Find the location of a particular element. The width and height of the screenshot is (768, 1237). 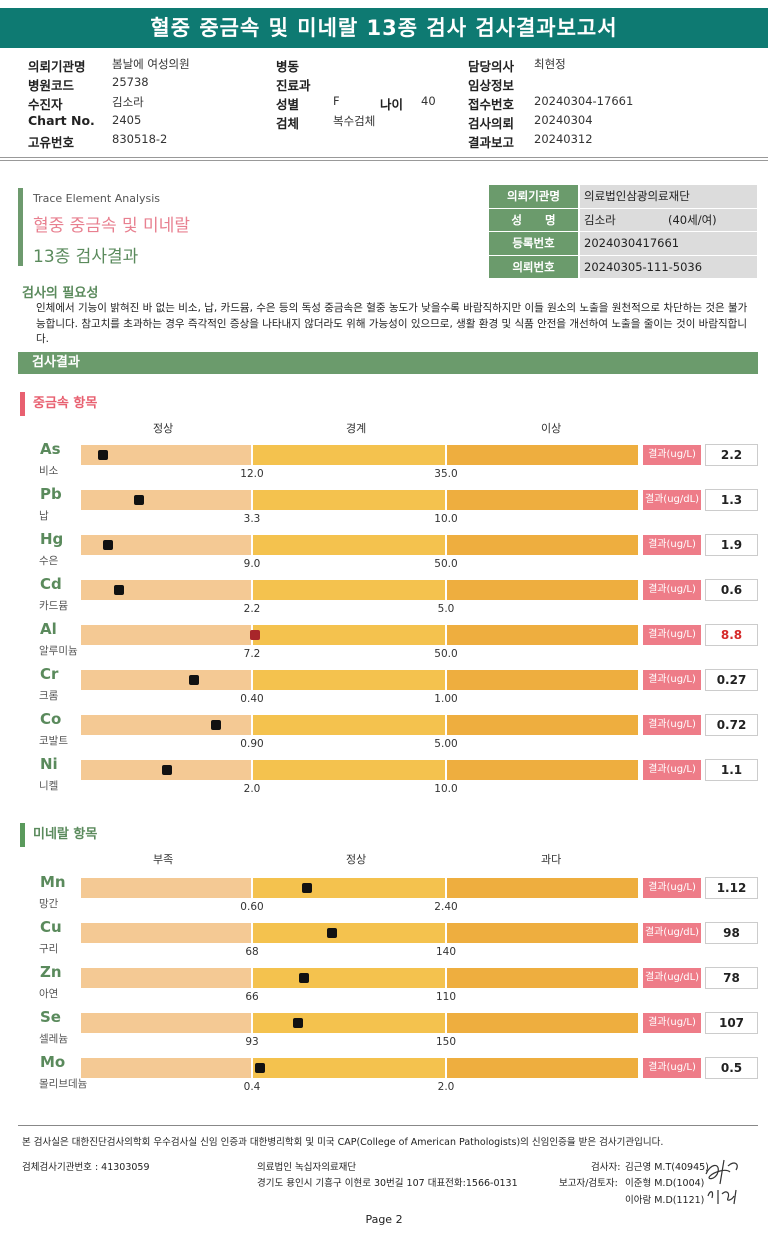

threshold-high: 2.0 is located at coordinates (446, 1087).